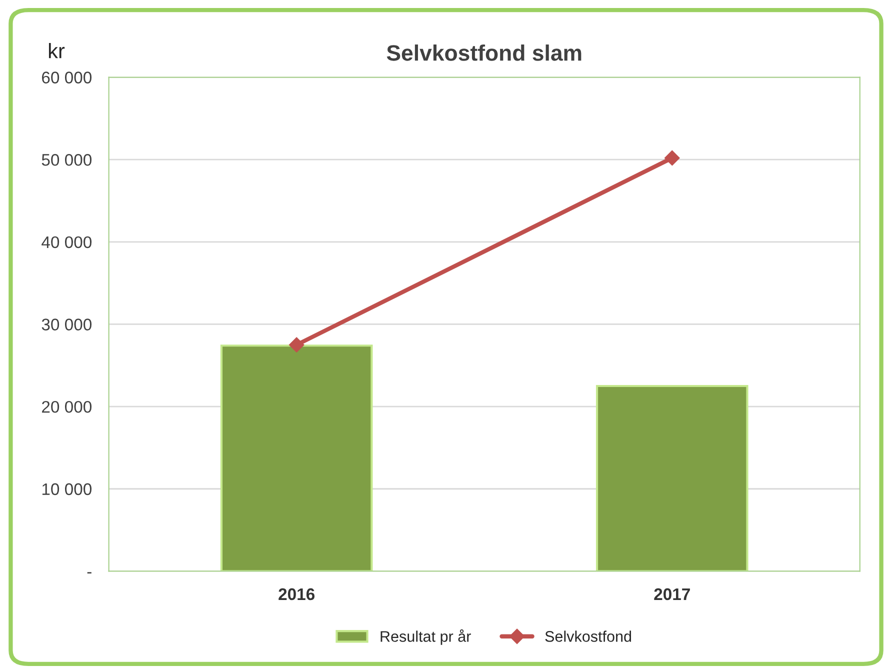 The width and height of the screenshot is (892, 672). Describe the element at coordinates (67, 489) in the screenshot. I see `y-tick-label: 10 000` at that location.